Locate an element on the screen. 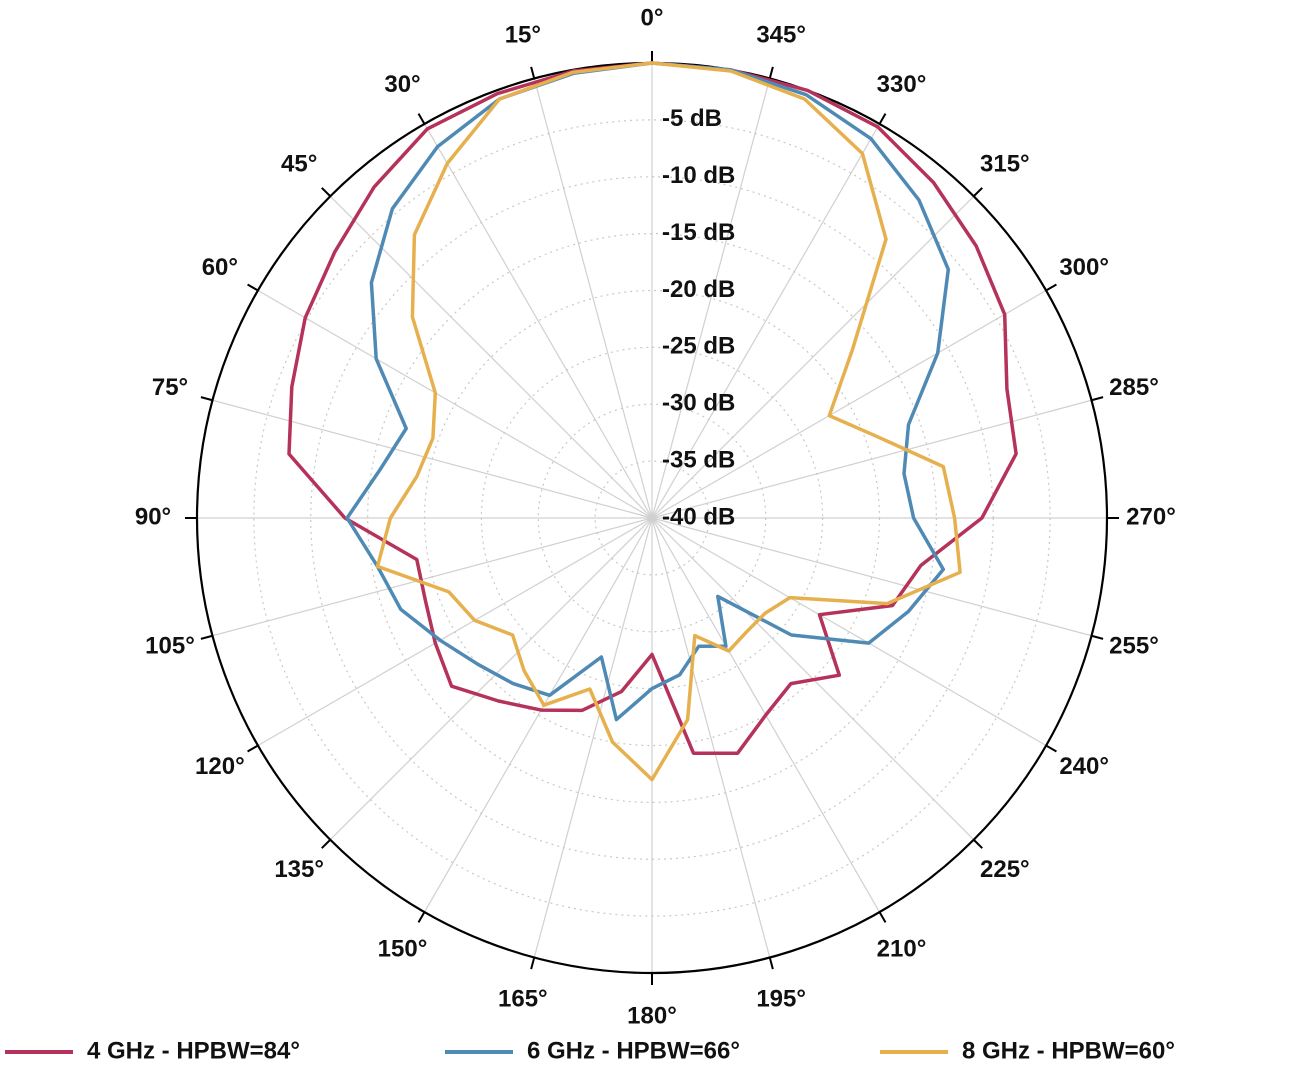 This screenshot has height=1078, width=1293. angle-label: 285° is located at coordinates (1134, 387).